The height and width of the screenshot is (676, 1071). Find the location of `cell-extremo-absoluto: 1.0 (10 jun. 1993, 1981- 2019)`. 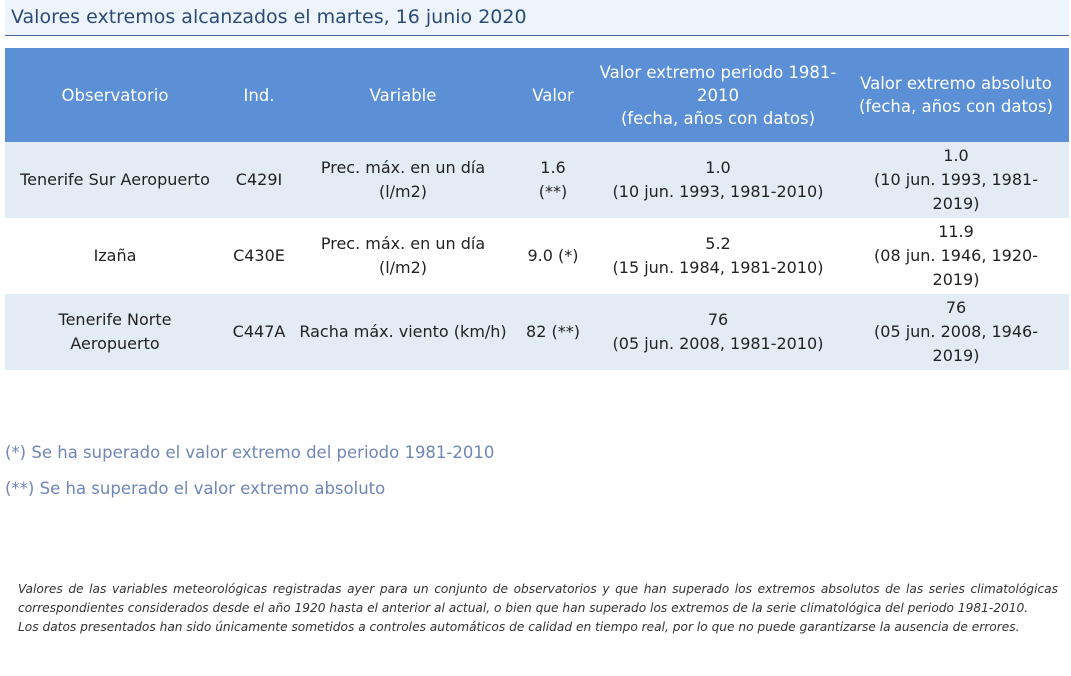

cell-extremo-absoluto: 1.0 (10 jun. 1993, 1981- 2019) is located at coordinates (956, 180).